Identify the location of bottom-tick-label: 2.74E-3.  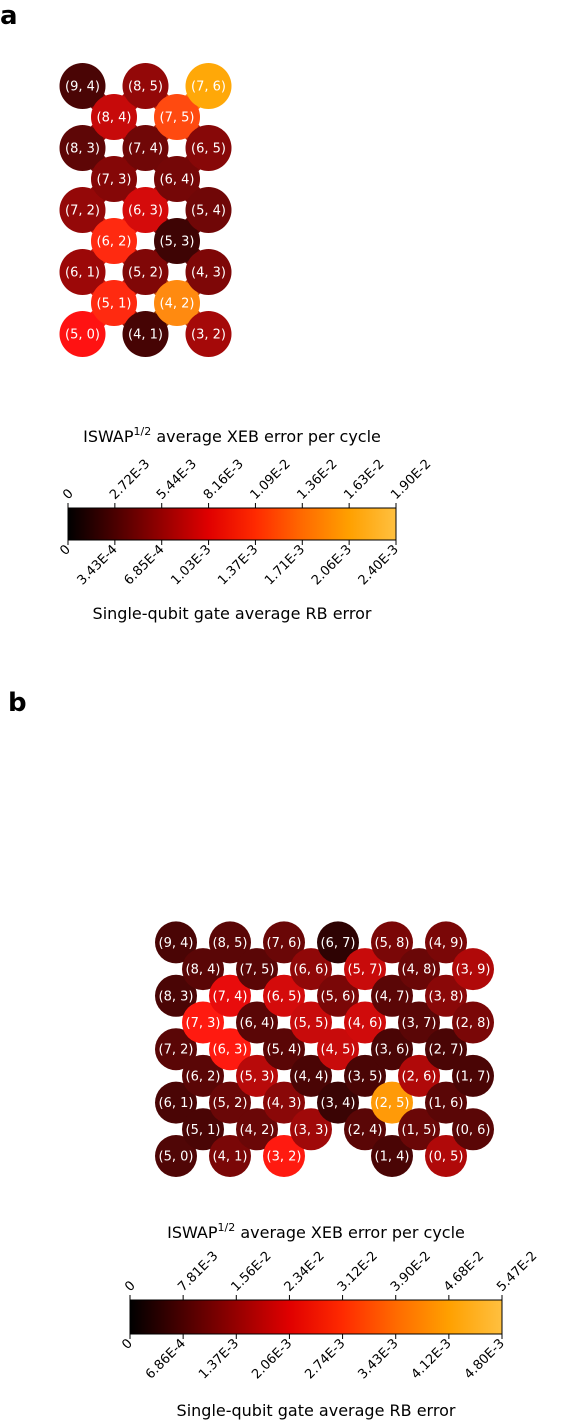
(325, 1359).